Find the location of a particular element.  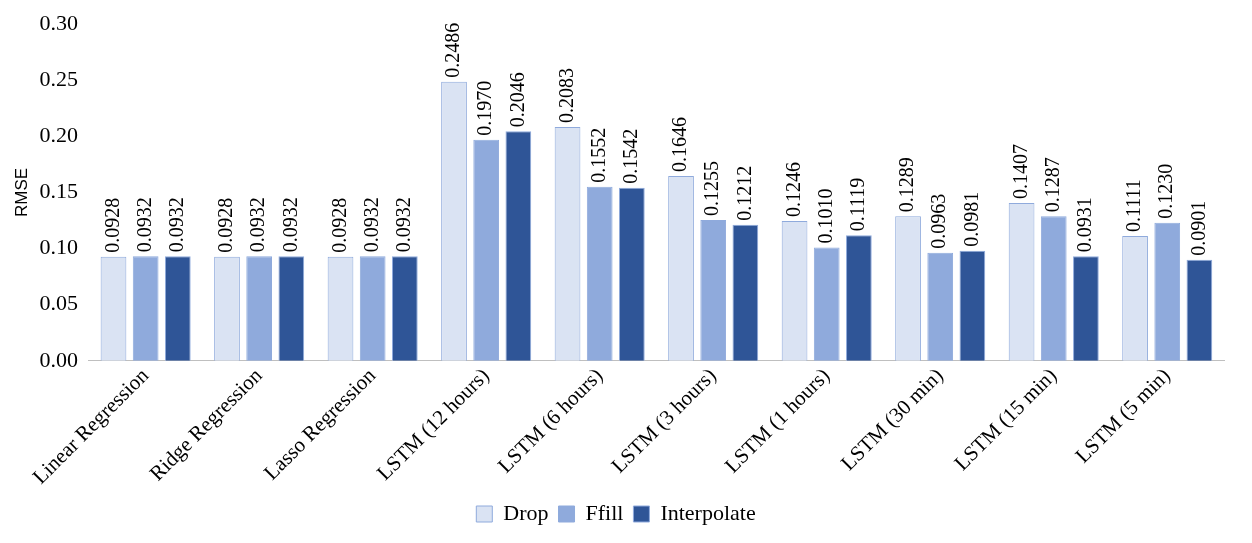

y-tick-label: 0.10 is located at coordinates (58, 247).